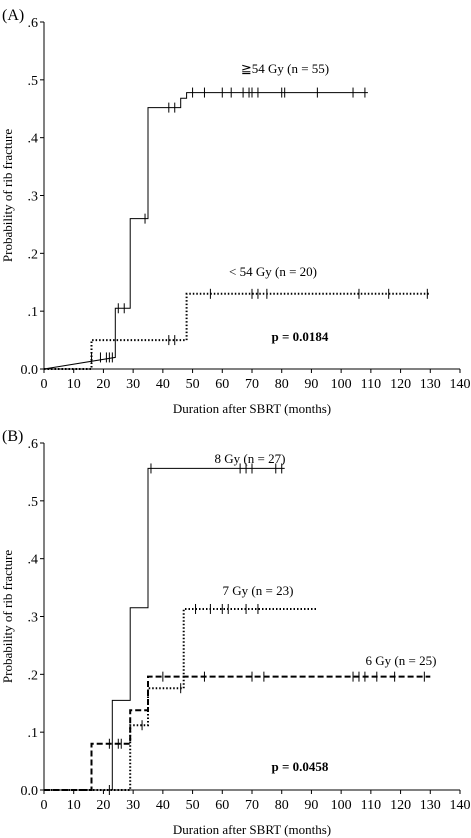  Describe the element at coordinates (401, 660) in the screenshot. I see `series-label: 6 Gy (n = 25)` at that location.